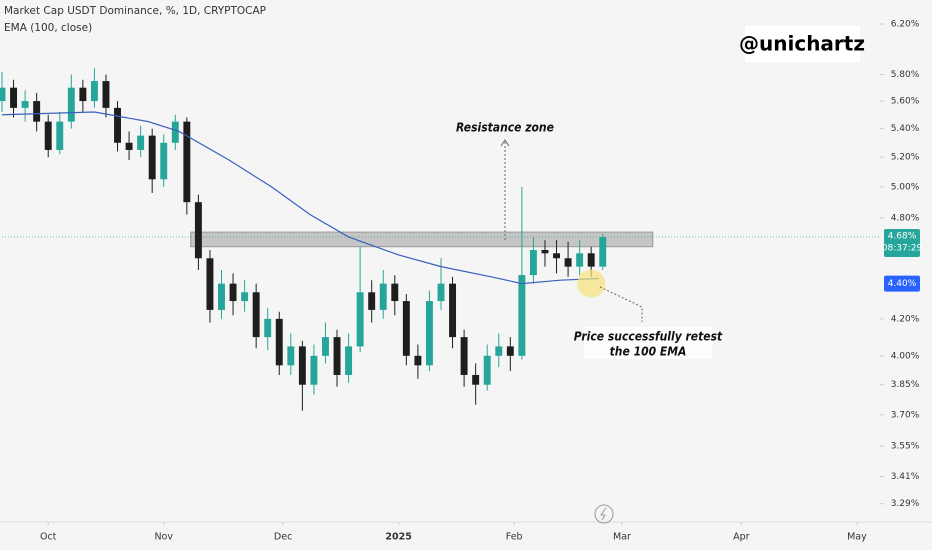  I want to click on y-tick-label: 3.41%, so click(905, 477).